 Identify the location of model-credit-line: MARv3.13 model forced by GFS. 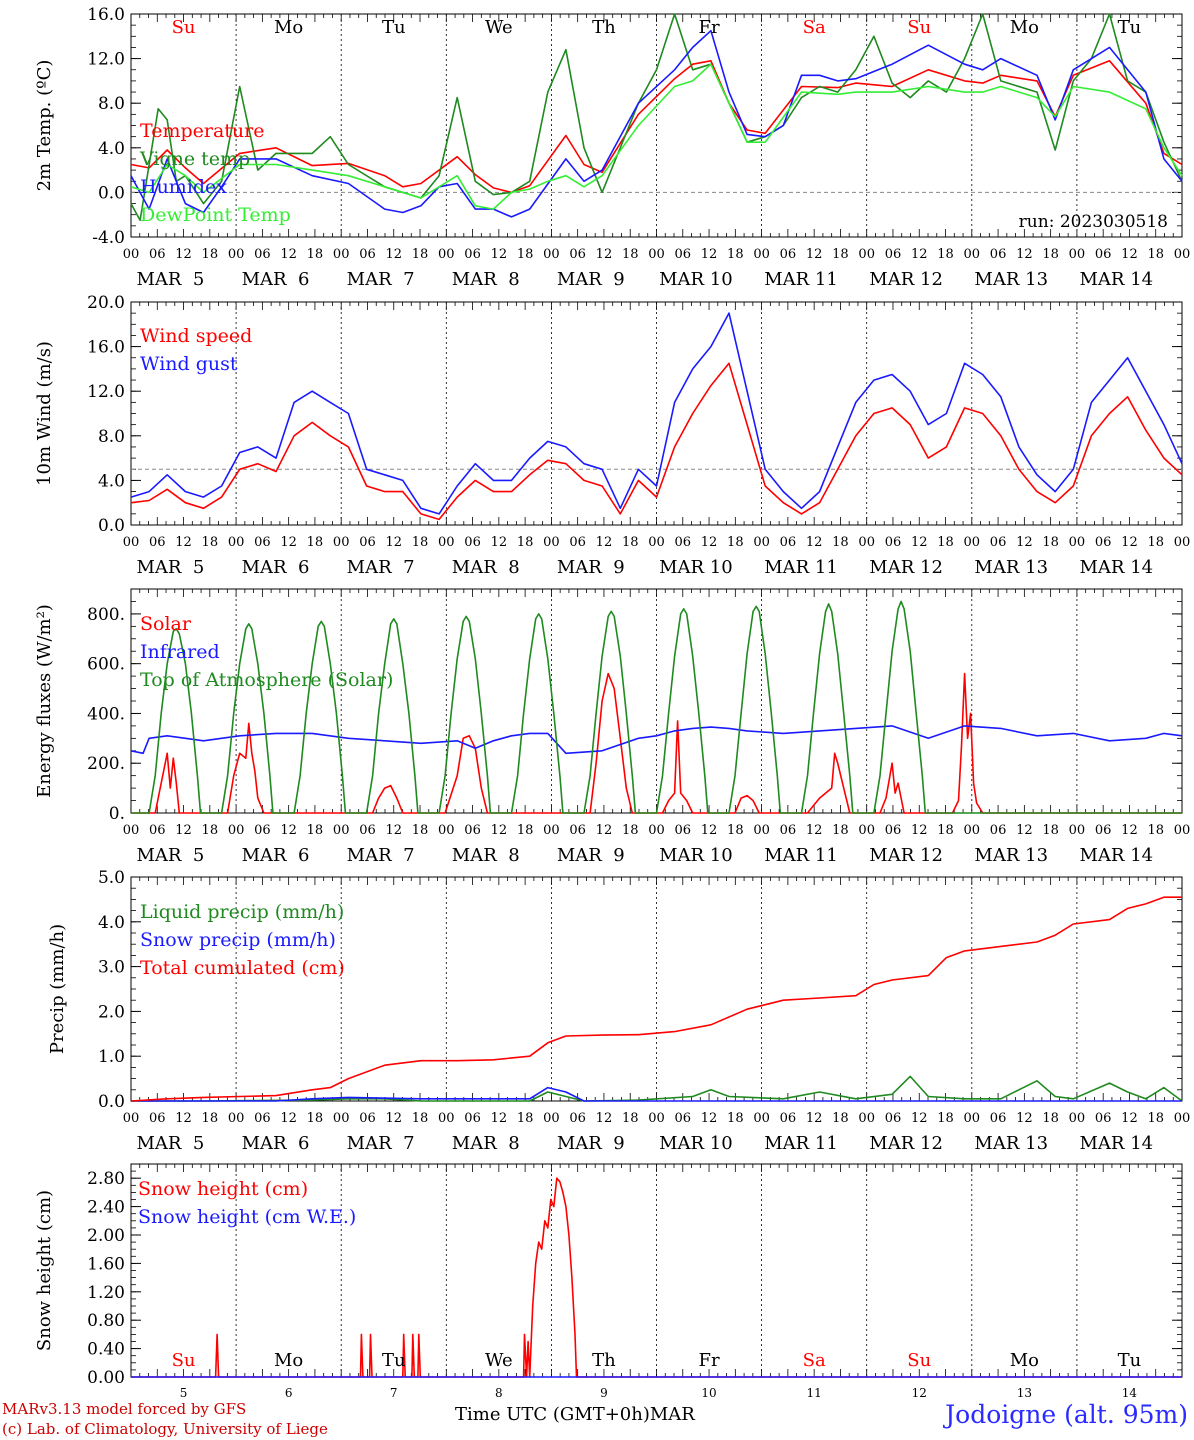
(124, 1409).